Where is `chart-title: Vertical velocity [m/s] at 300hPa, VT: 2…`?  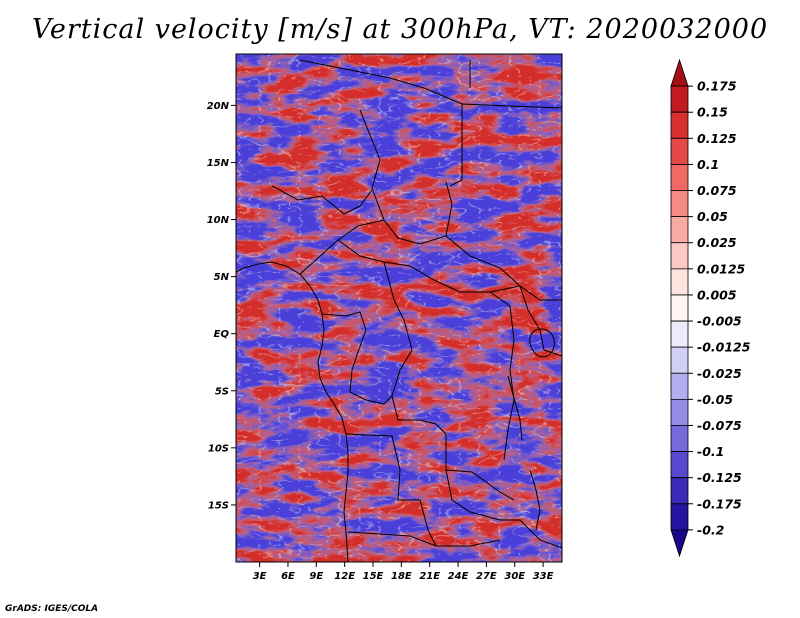 chart-title: Vertical velocity [m/s] at 300hPa, VT: 2… is located at coordinates (400, 29).